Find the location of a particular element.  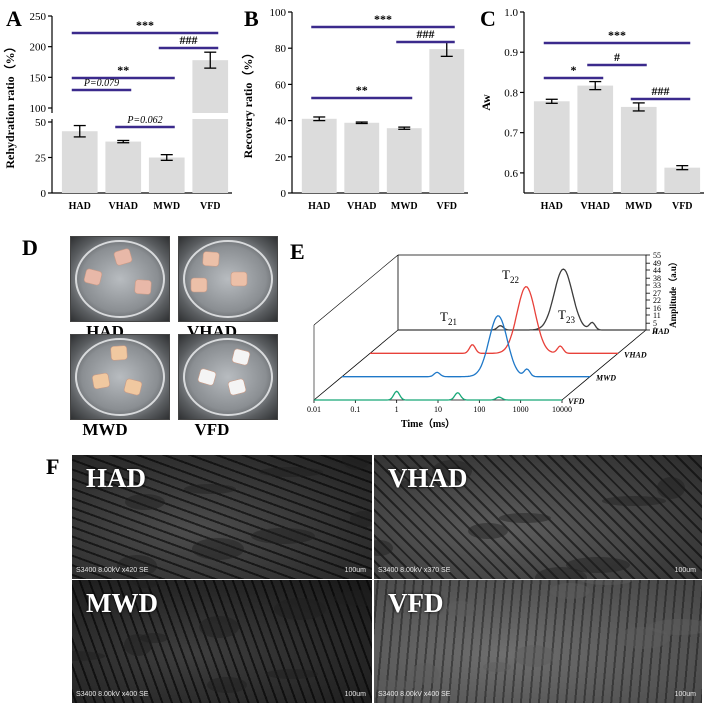

panel-label-d: D is located at coordinates (30, 247).